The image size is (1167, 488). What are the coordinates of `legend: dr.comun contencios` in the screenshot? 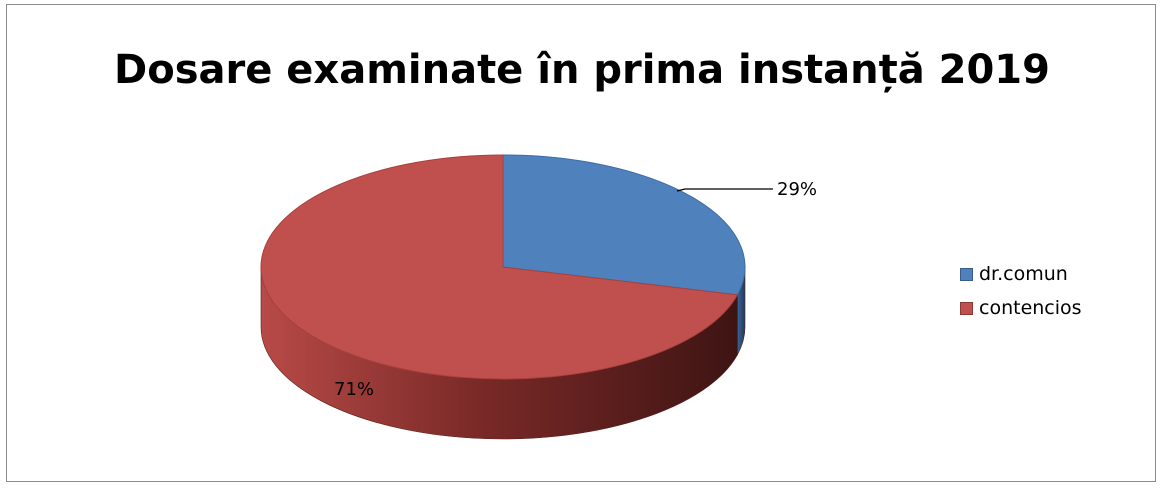 It's located at (1021, 291).